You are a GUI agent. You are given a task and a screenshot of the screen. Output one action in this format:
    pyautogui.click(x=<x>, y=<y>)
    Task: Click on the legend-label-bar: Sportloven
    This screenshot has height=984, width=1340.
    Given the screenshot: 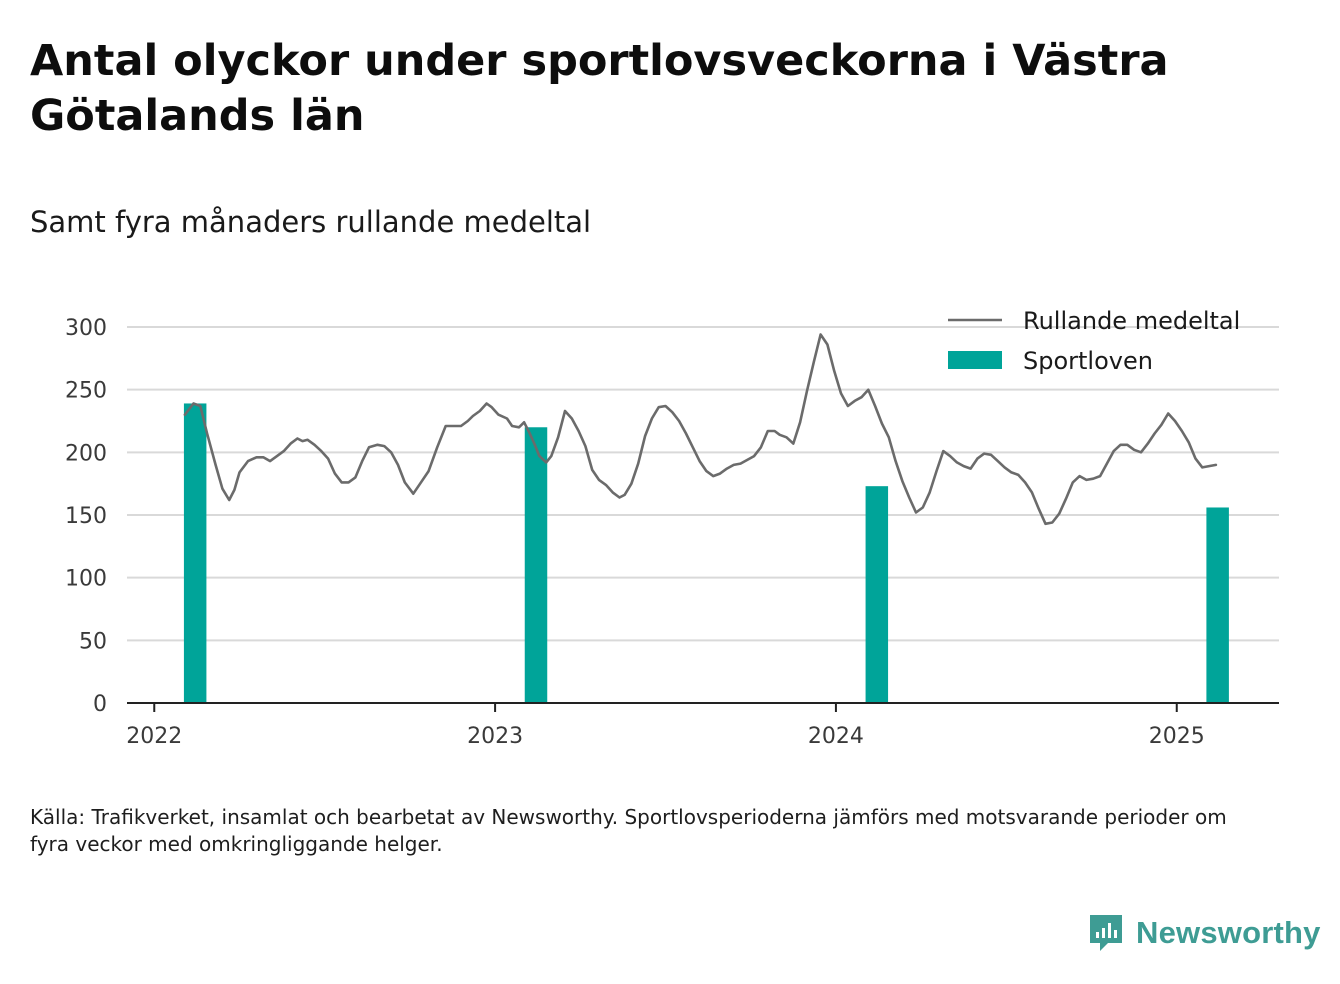 What is the action you would take?
    pyautogui.click(x=1088, y=361)
    